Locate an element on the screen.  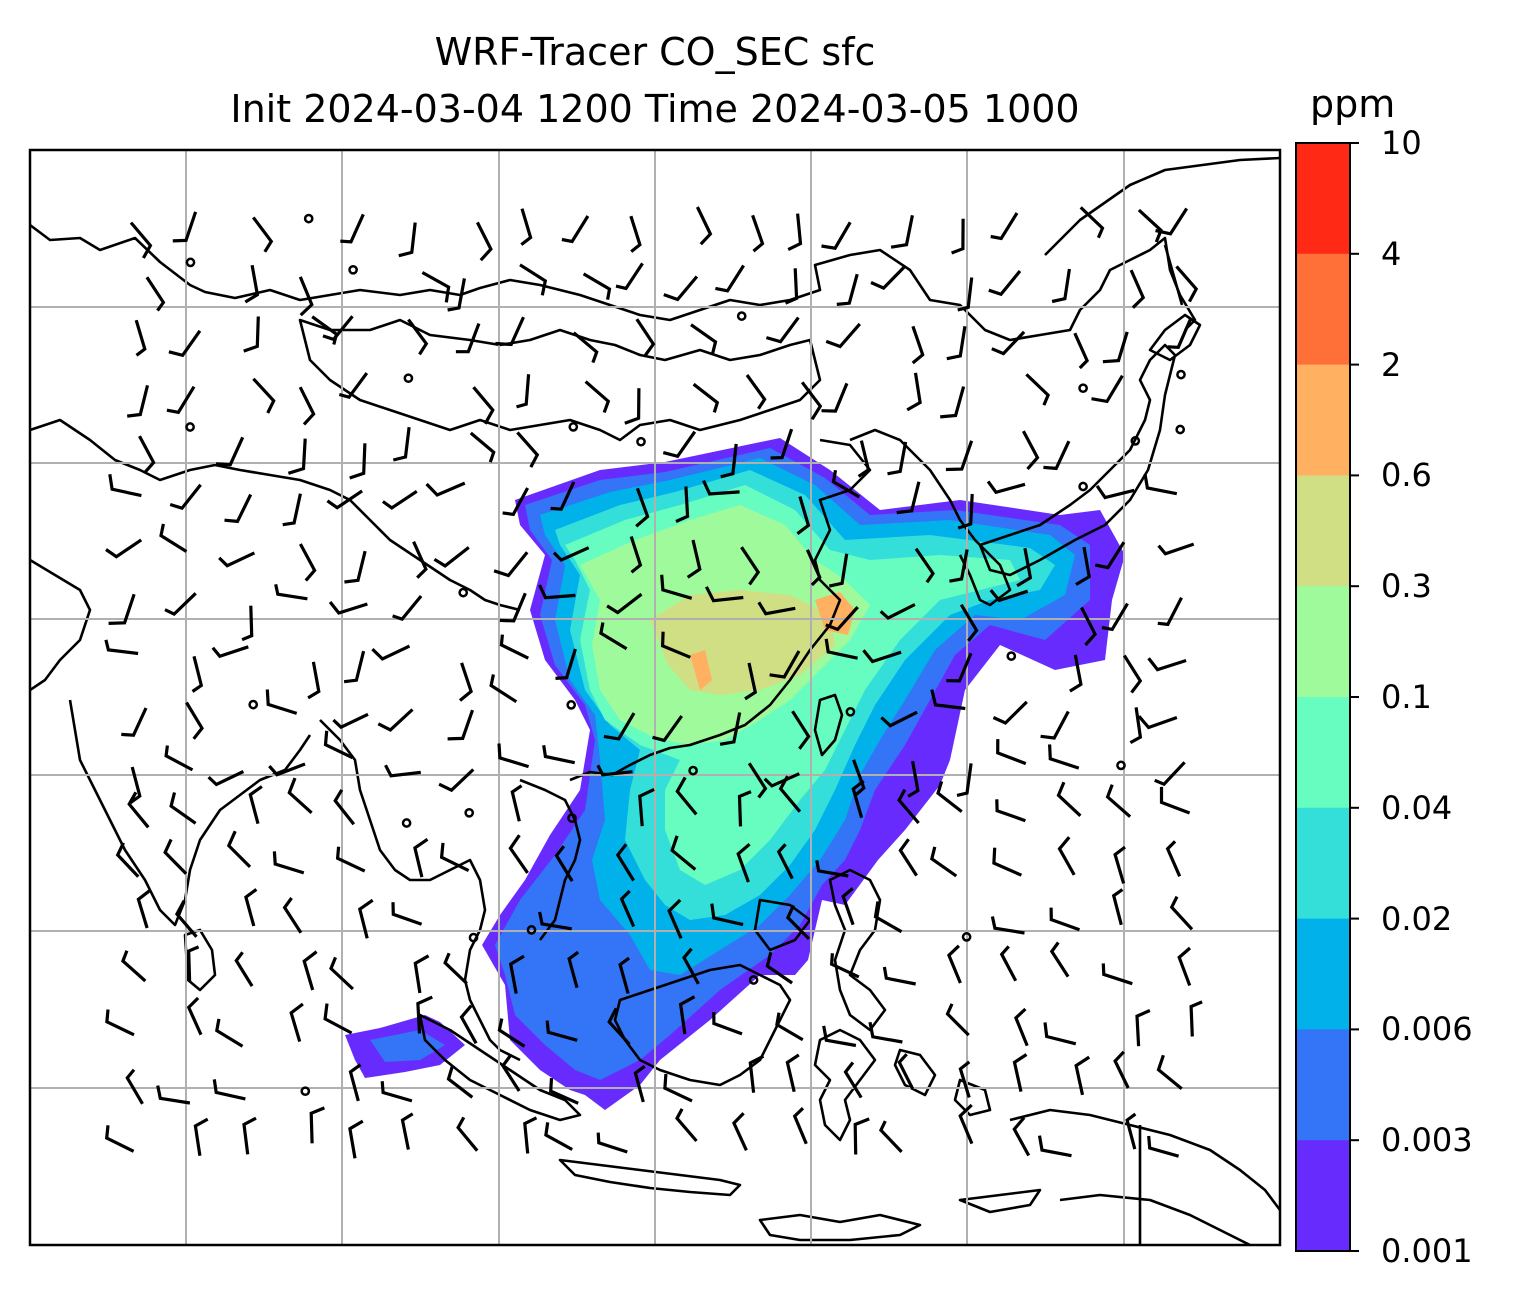
coastline-korea is located at coordinates (930, 517).